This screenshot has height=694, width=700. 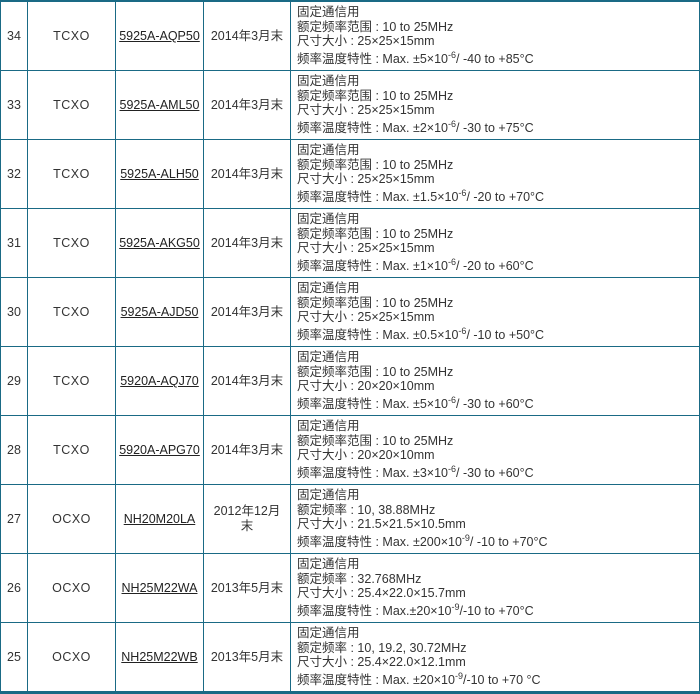 I want to click on model-cell: NH20M20LA, so click(x=159, y=519).